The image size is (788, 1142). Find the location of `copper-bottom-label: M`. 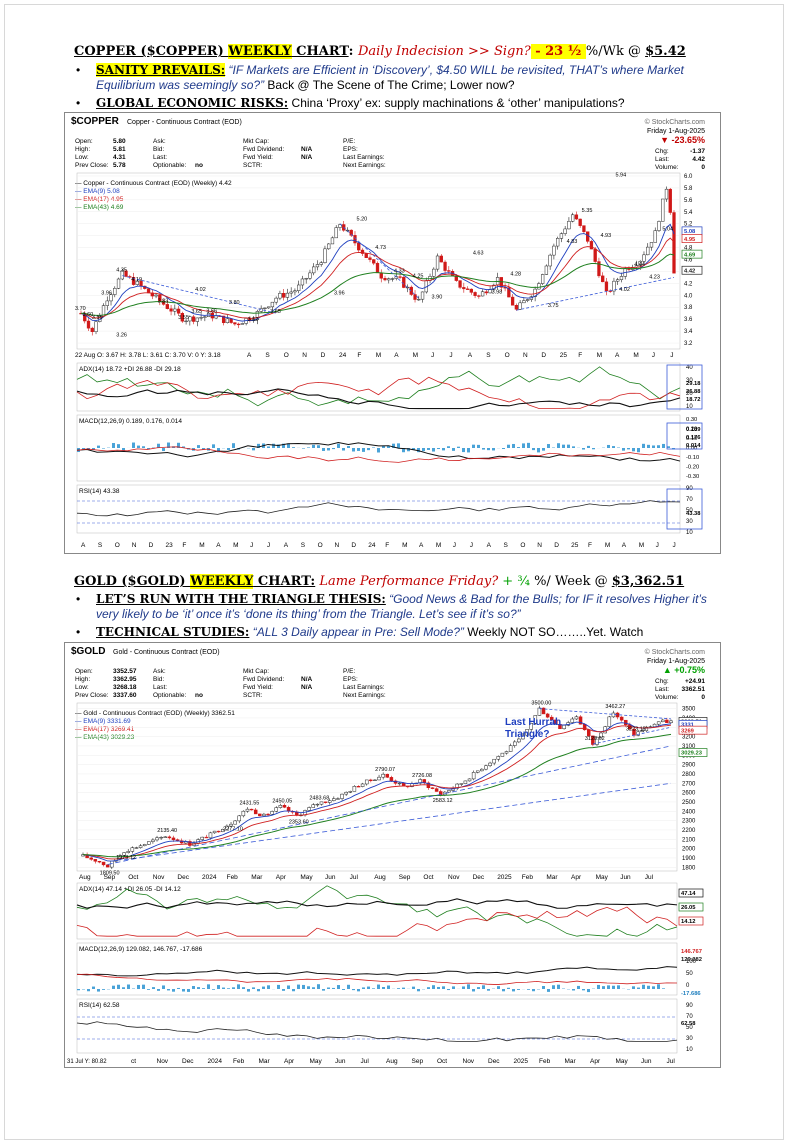

copper-bottom-label: M is located at coordinates (201, 545).